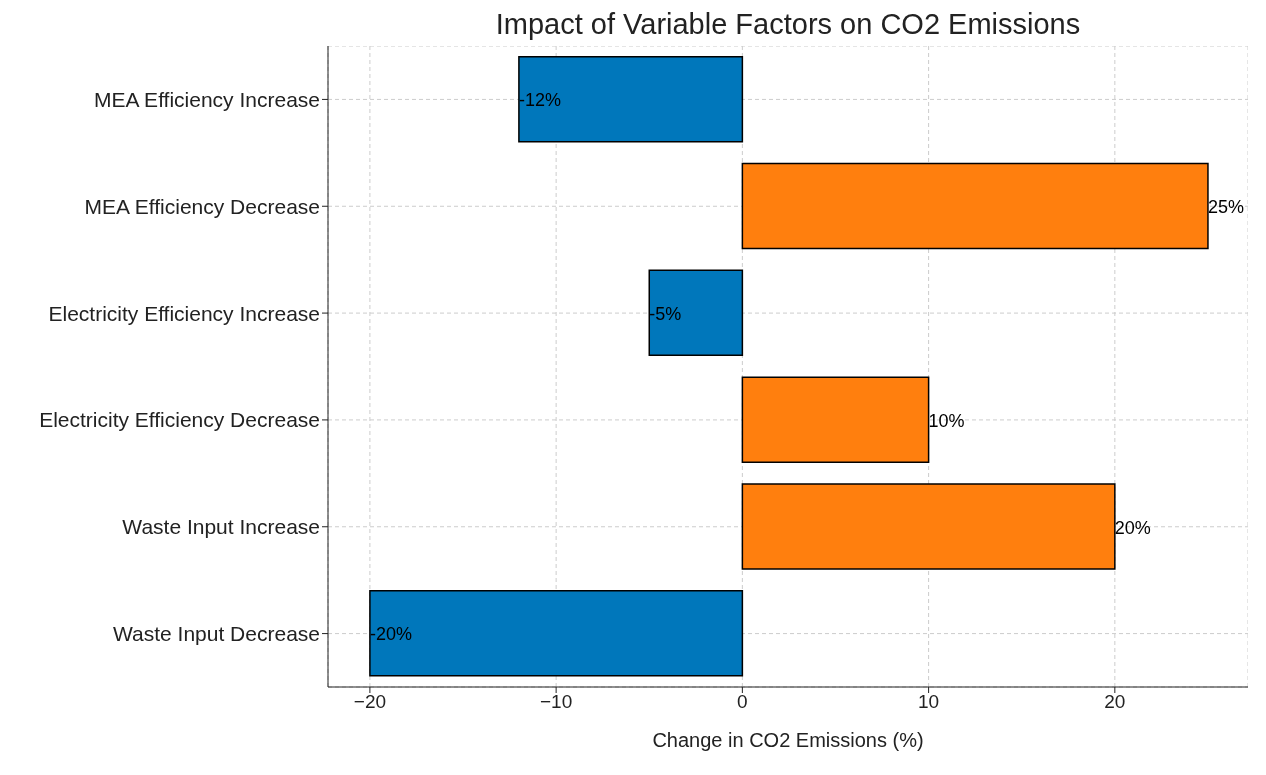 This screenshot has width=1266, height=775. I want to click on x-axis-title: Change in CO2 Emissions (%), so click(788, 740).